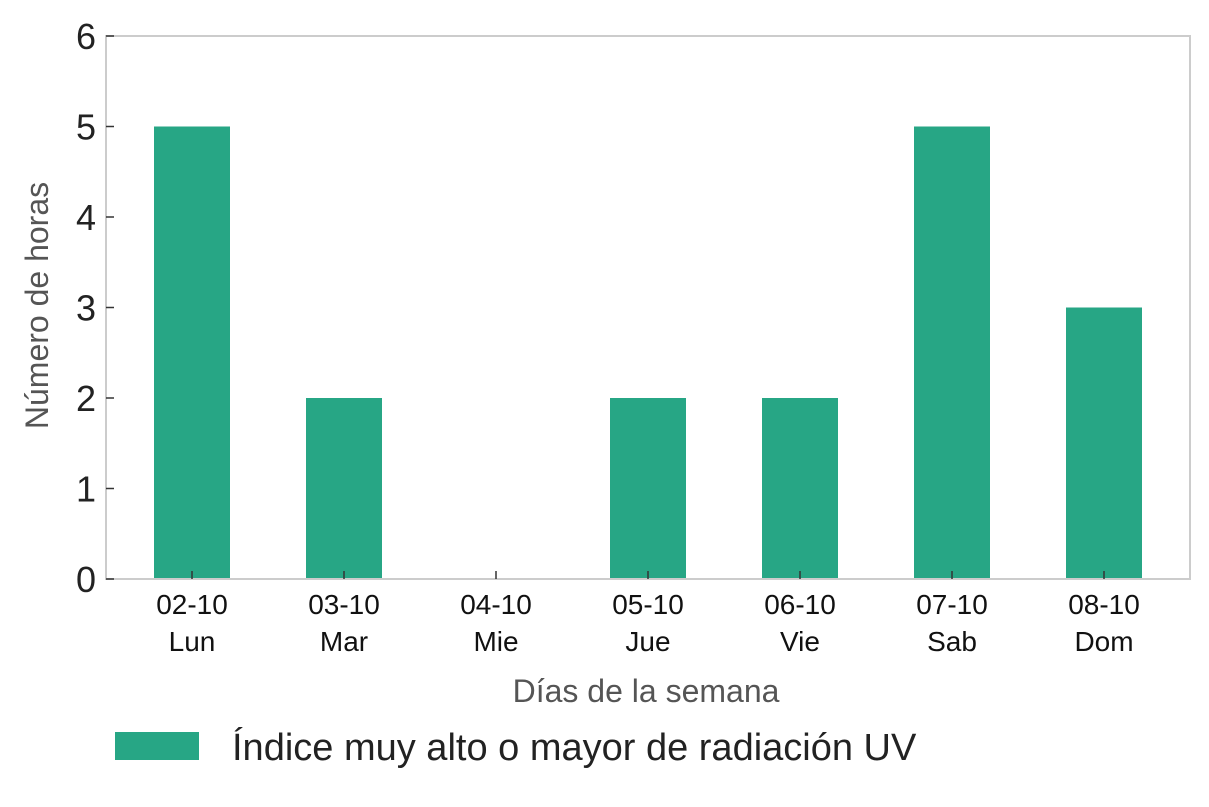 The image size is (1209, 807). What do you see at coordinates (192, 623) in the screenshot?
I see `x-tick-label: 02-10 Lun` at bounding box center [192, 623].